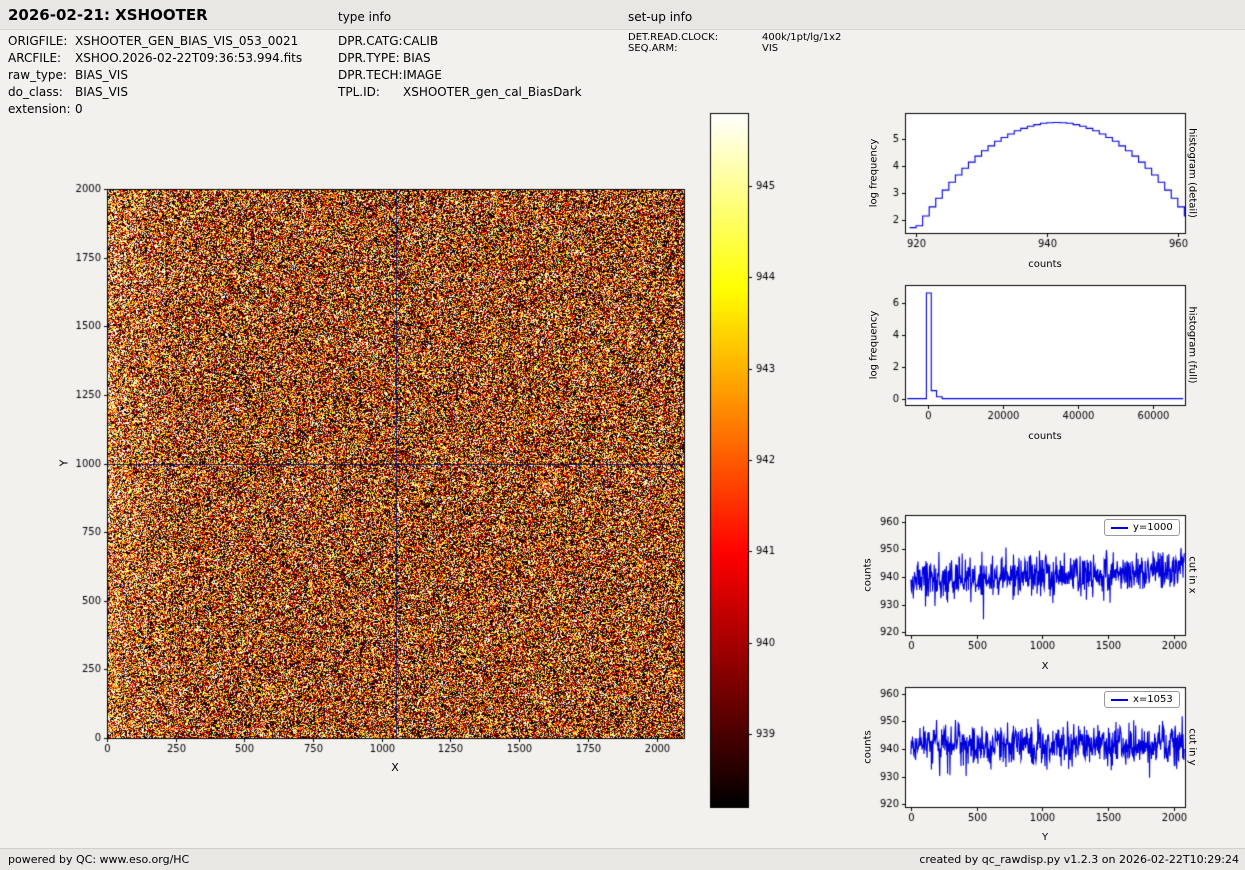 The width and height of the screenshot is (1245, 870). I want to click on info-row: do_class: BIAS_VIS, so click(155, 92).